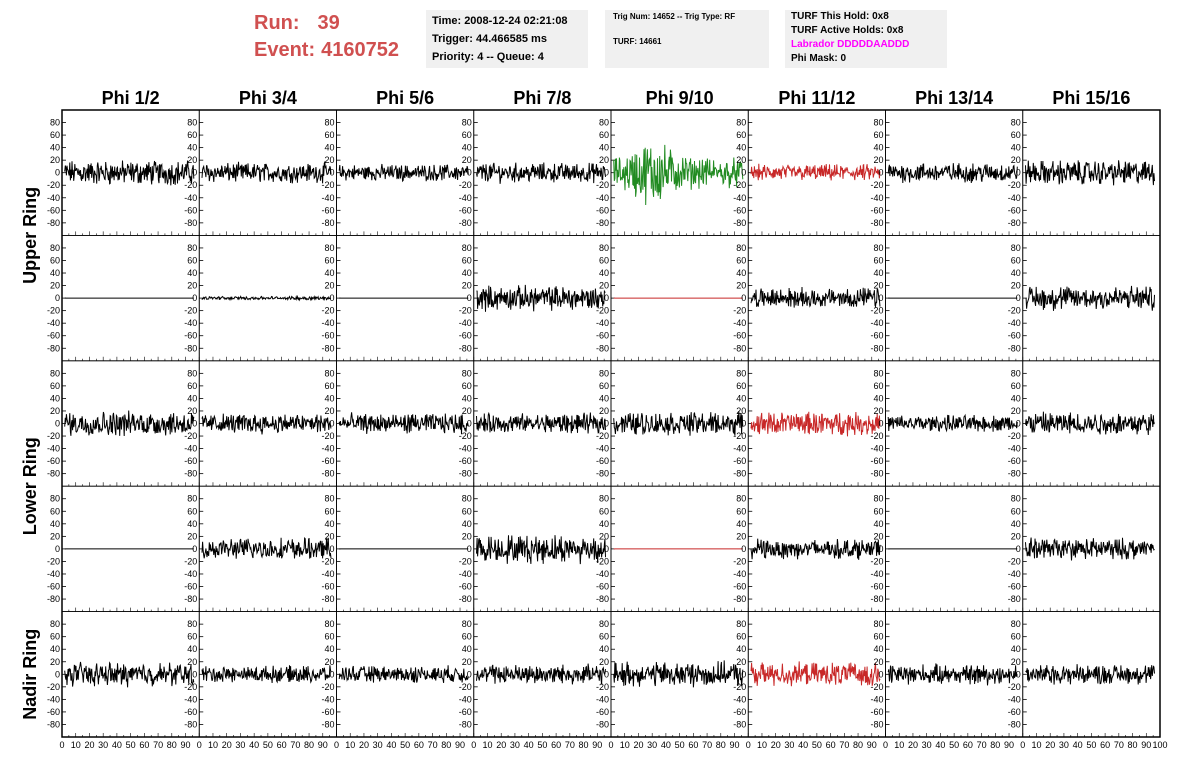 The image size is (1196, 772). Describe the element at coordinates (158, 745) in the screenshot. I see `x-tick-label: 70` at that location.